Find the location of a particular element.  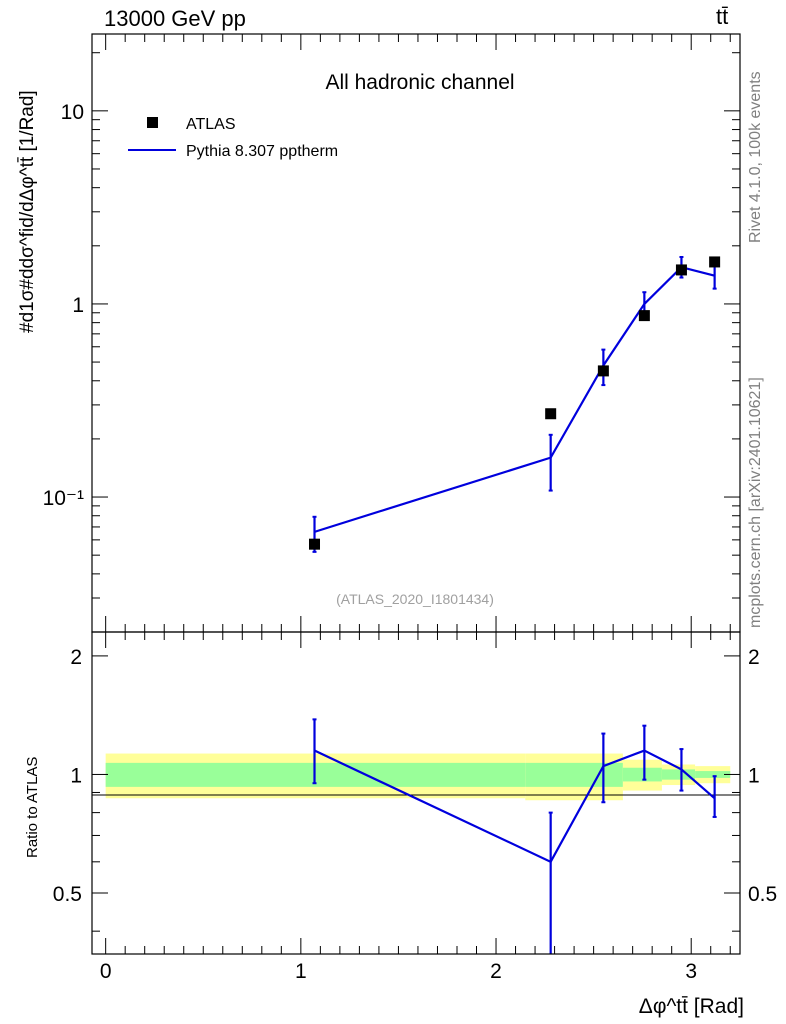

x-tick-label: 3 is located at coordinates (691, 971).